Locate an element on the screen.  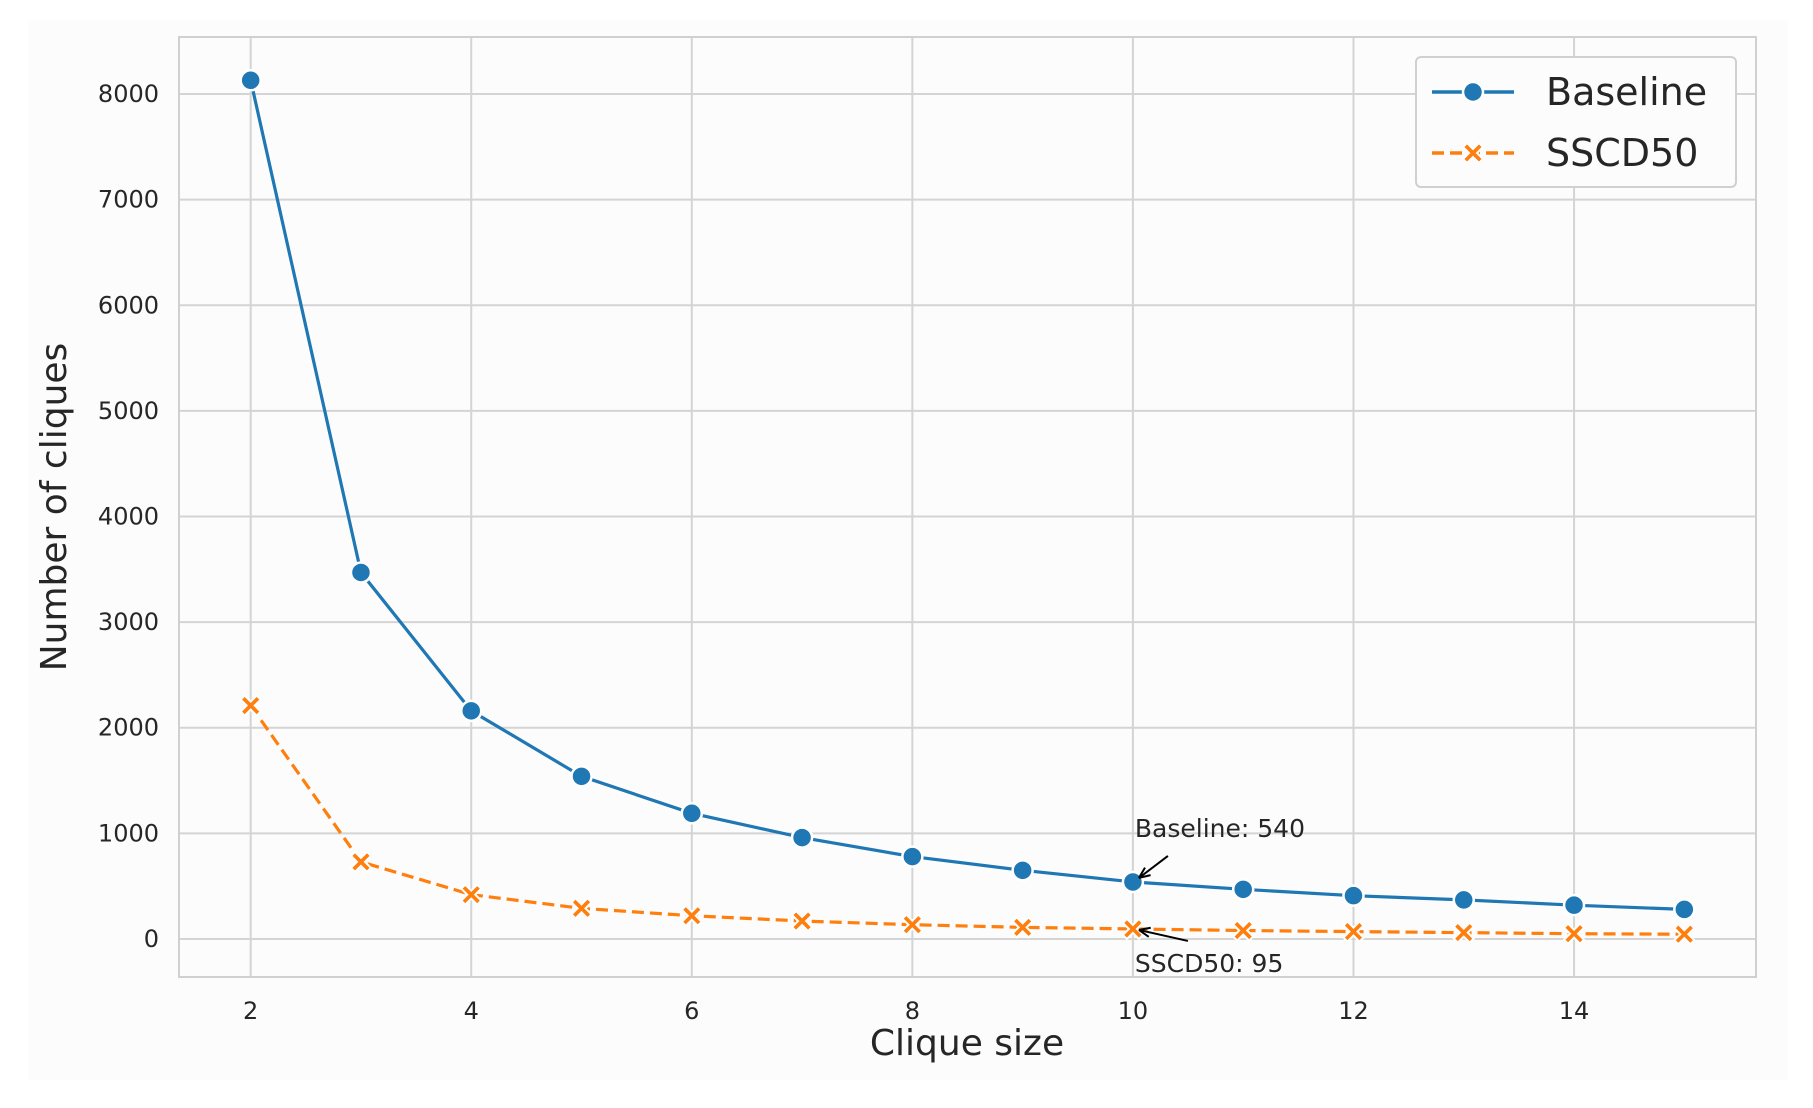
x-tick-label: 4 is located at coordinates (471, 1011).